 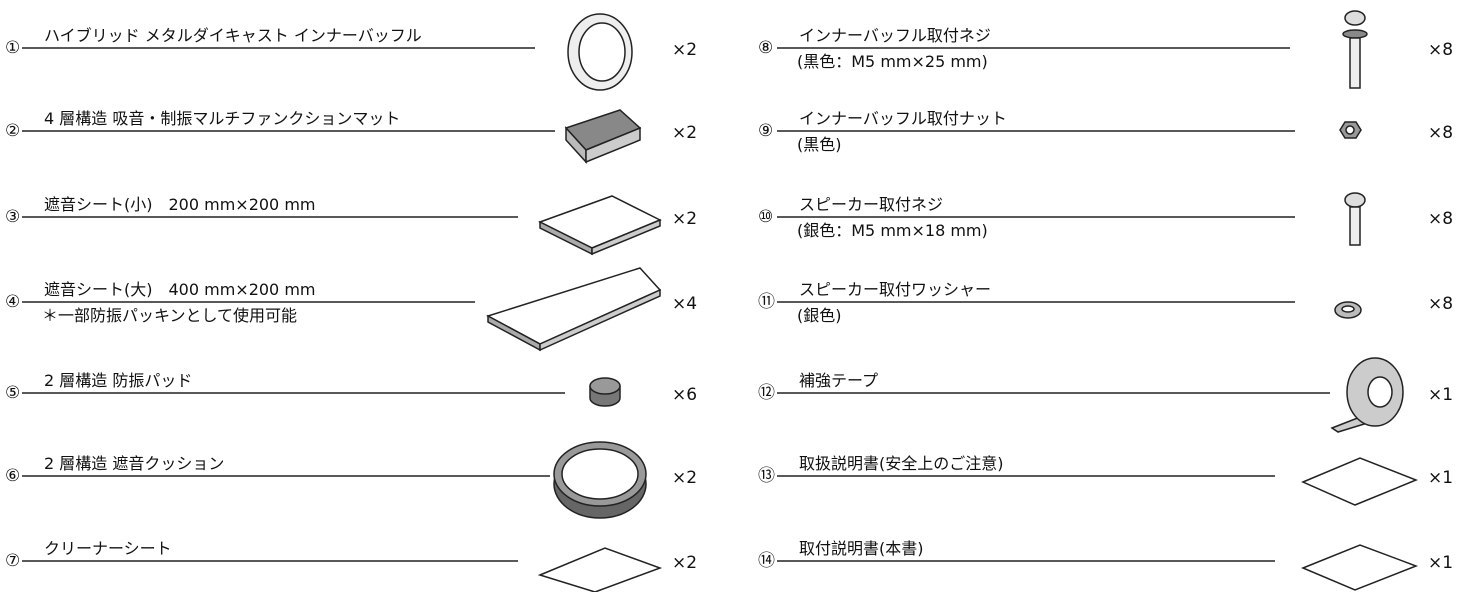 What do you see at coordinates (766, 302) in the screenshot?
I see `item-number: ⑪` at bounding box center [766, 302].